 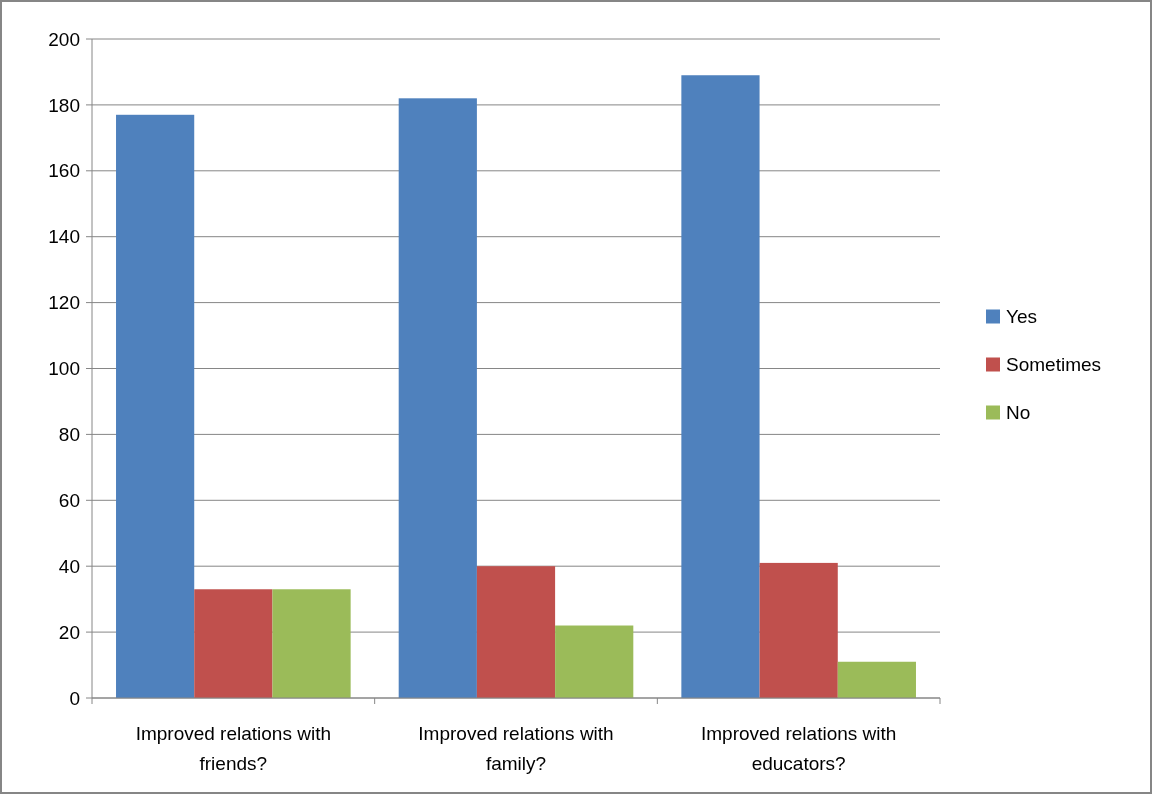 What do you see at coordinates (74, 698) in the screenshot?
I see `y-tick-label: 0` at bounding box center [74, 698].